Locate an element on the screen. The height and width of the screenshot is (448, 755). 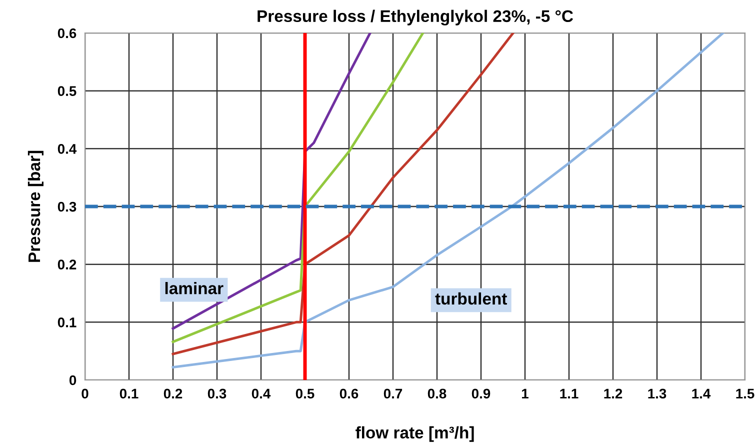
chart-title: Pressure loss / Ethylenglykol 23%, -5 °C is located at coordinates (416, 18).